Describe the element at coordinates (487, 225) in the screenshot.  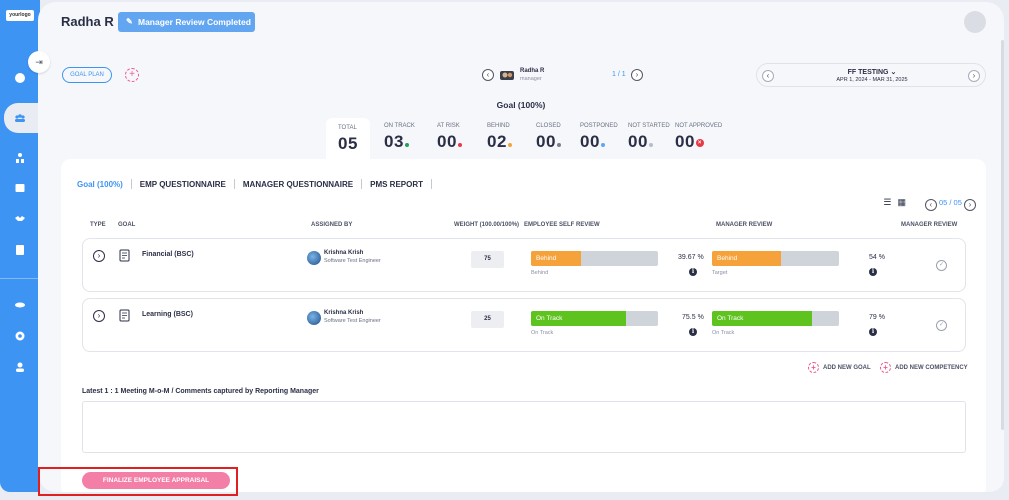
I see `col-weight: WEIGHT (100.00/100%)` at that location.